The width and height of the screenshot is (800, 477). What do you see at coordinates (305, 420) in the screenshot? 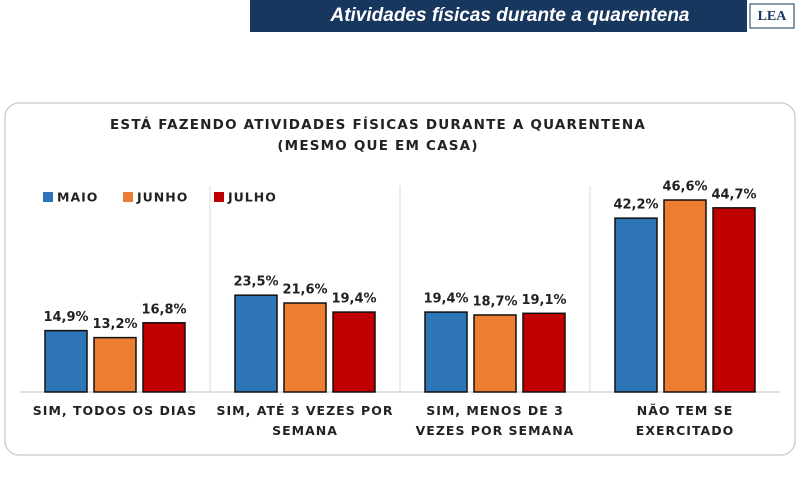
I see `x-tick-label: SIM, ATÉ 3 VEZES POR SEMANA` at bounding box center [305, 420].